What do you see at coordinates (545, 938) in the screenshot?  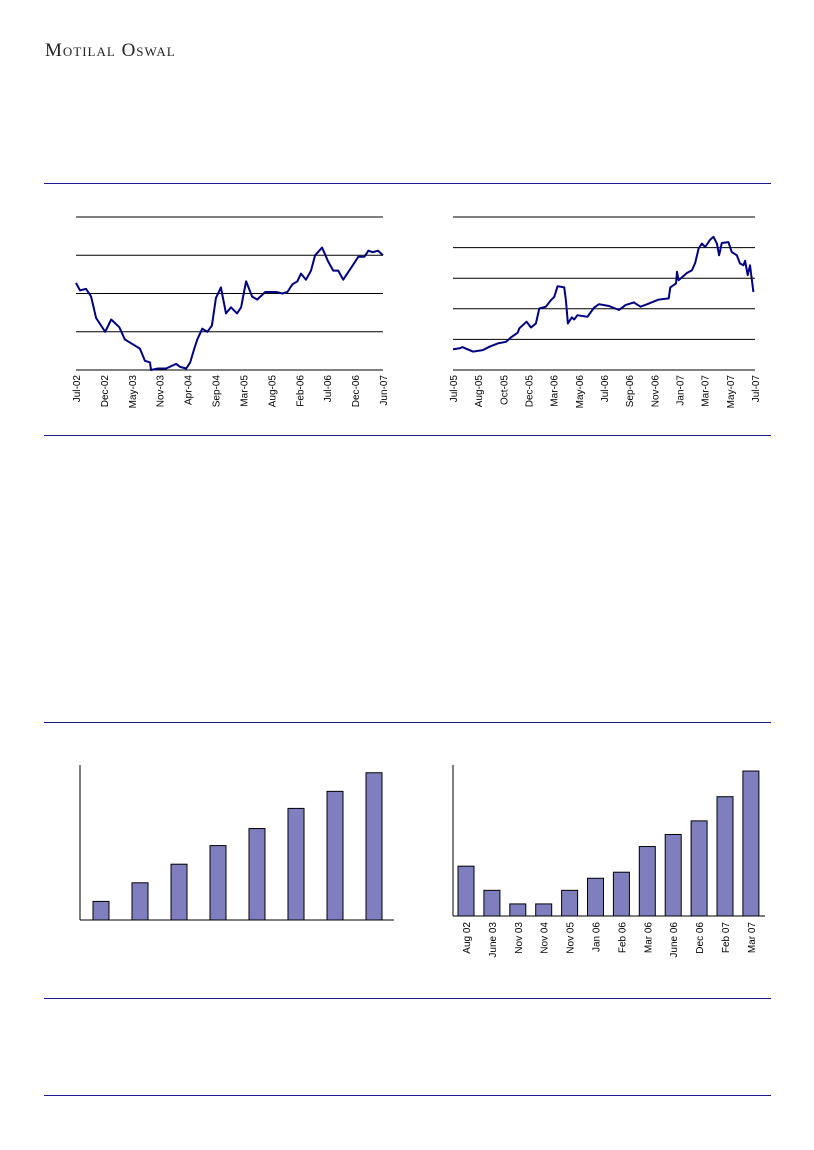 I see `x-tick-label: Nov 04` at bounding box center [545, 938].